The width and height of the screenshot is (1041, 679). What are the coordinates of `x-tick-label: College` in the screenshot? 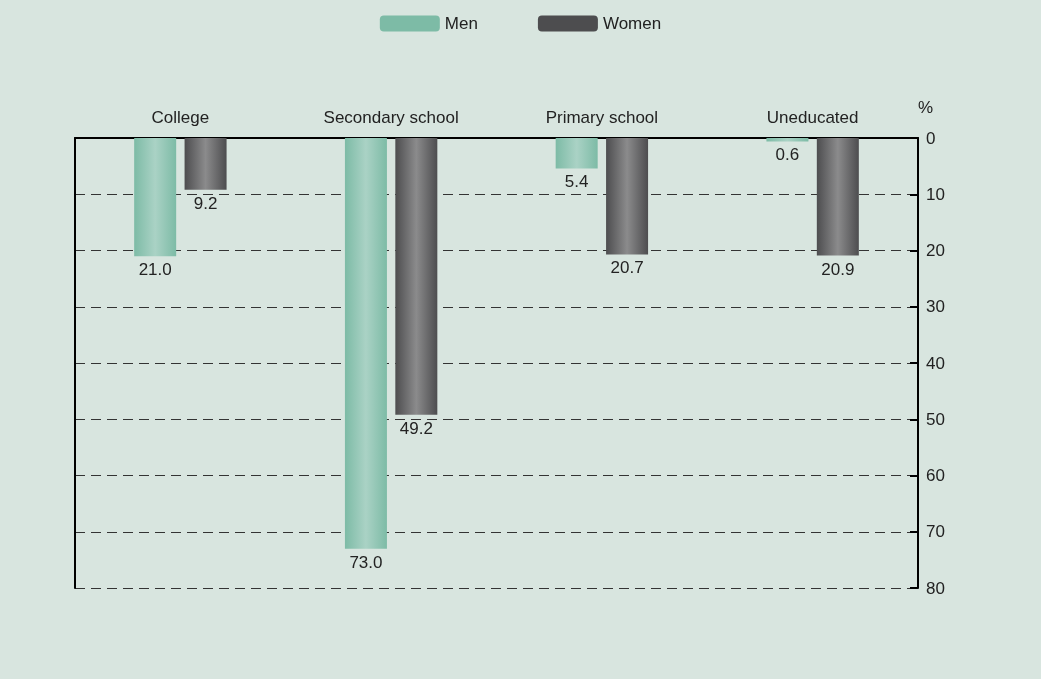 It's located at (180, 117).